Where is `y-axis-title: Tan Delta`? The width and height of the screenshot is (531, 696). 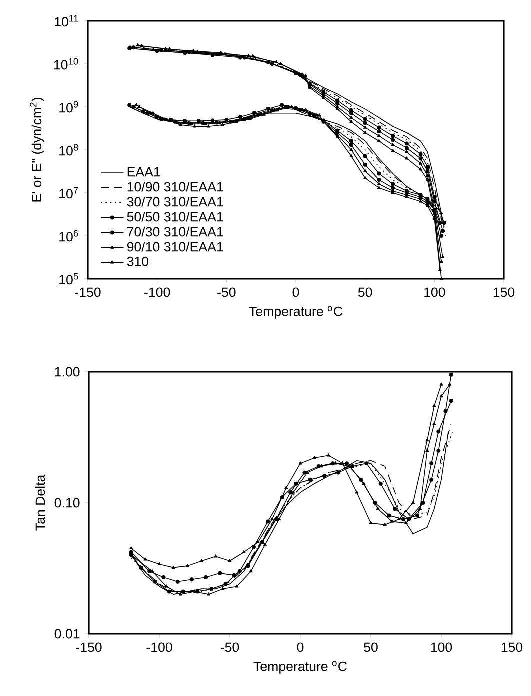 y-axis-title: Tan Delta is located at coordinates (40, 502).